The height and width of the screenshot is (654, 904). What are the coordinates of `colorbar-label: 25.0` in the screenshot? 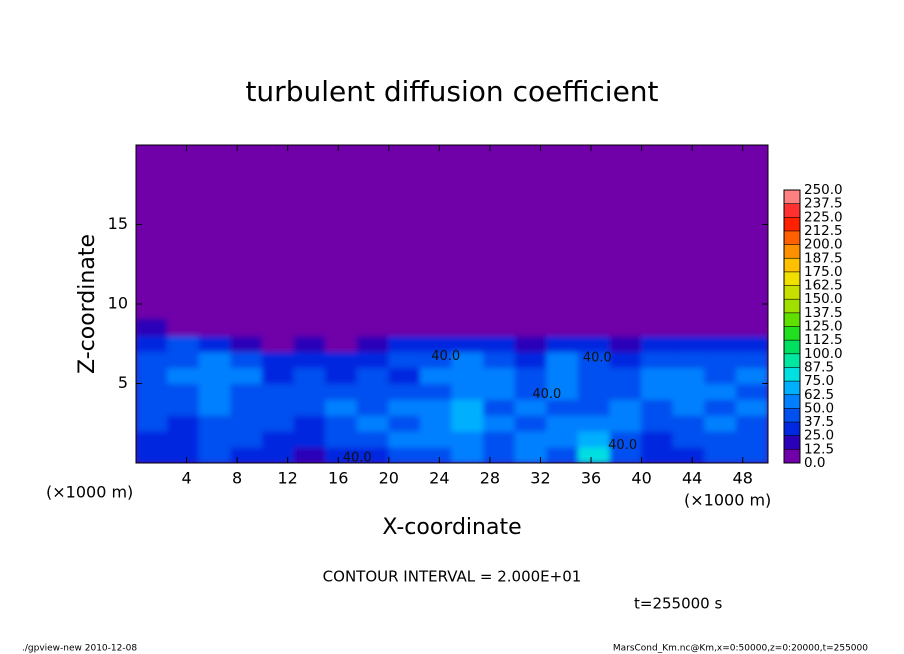 It's located at (819, 436).